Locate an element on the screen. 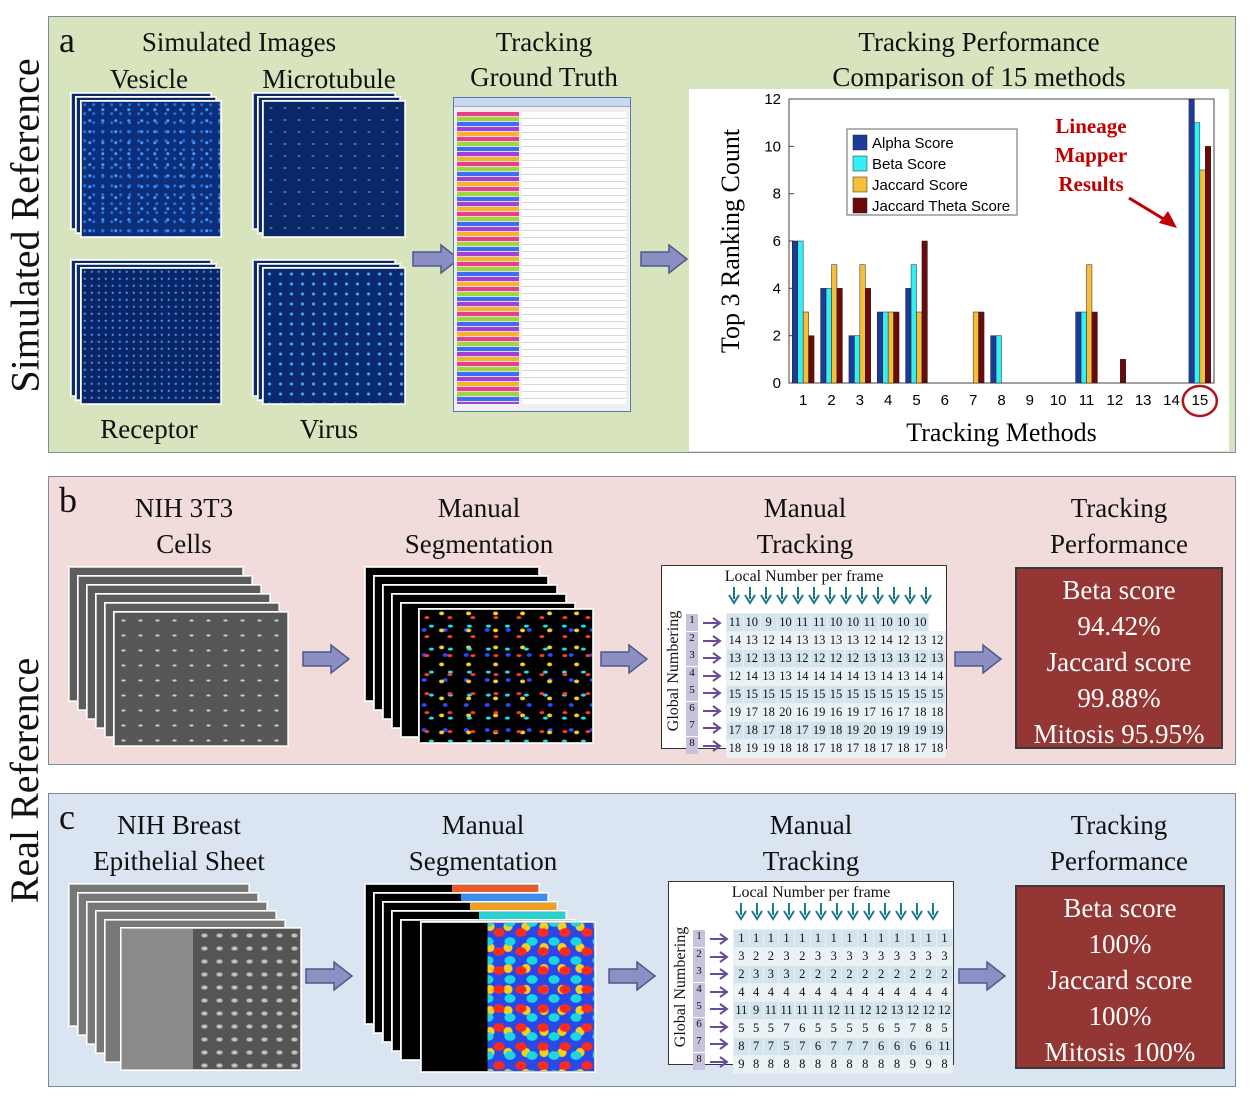  highlight-circle is located at coordinates (1200, 401).